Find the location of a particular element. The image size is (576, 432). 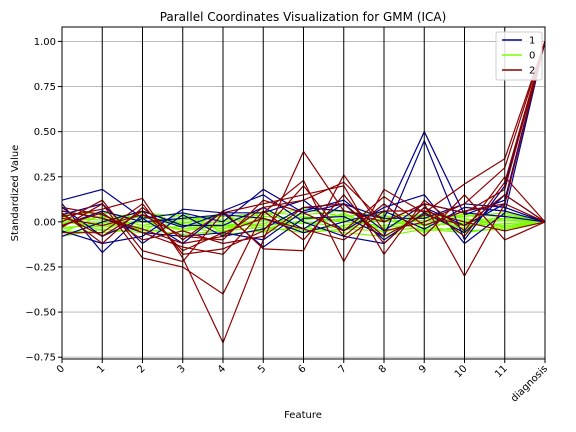

y-tick-label: 0.25 is located at coordinates (45, 177).